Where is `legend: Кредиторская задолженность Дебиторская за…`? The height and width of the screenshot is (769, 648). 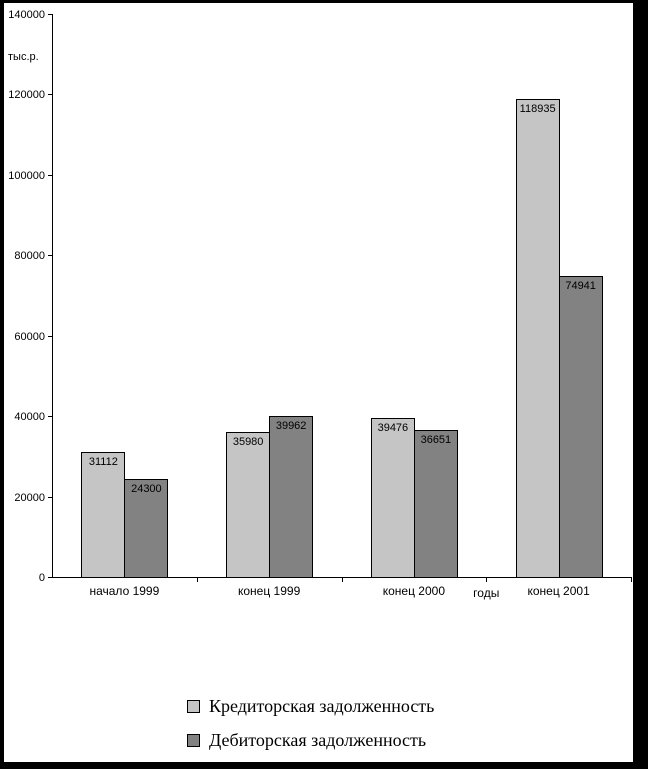
legend: Кредиторская задолженность Дебиторская за… is located at coordinates (310, 723).